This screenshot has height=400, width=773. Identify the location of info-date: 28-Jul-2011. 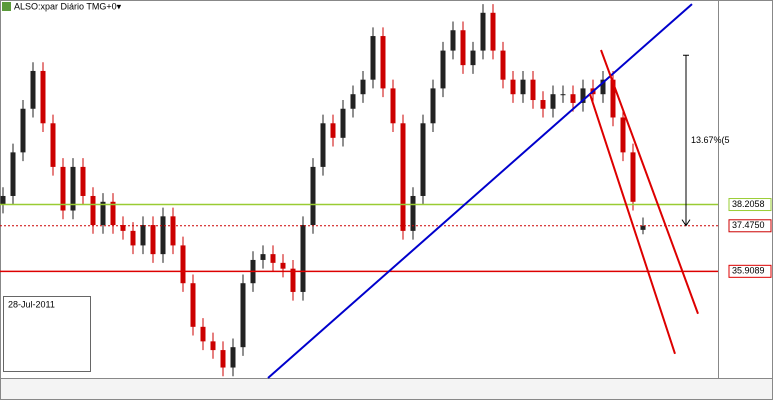
(31, 304).